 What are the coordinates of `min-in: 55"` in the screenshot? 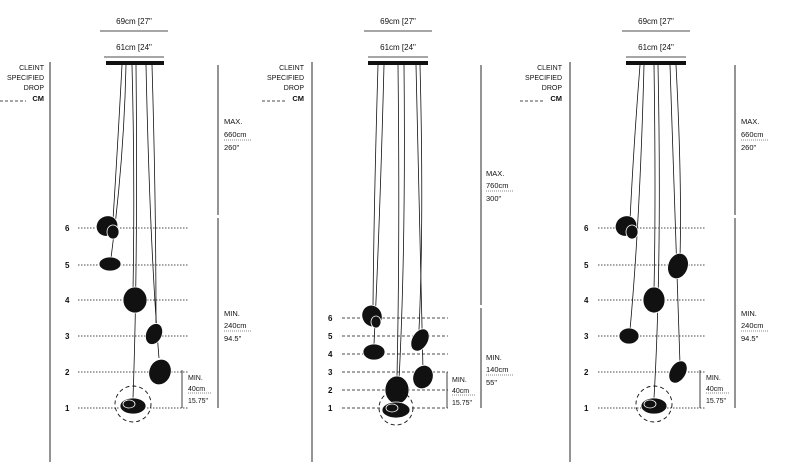 It's located at (491, 382).